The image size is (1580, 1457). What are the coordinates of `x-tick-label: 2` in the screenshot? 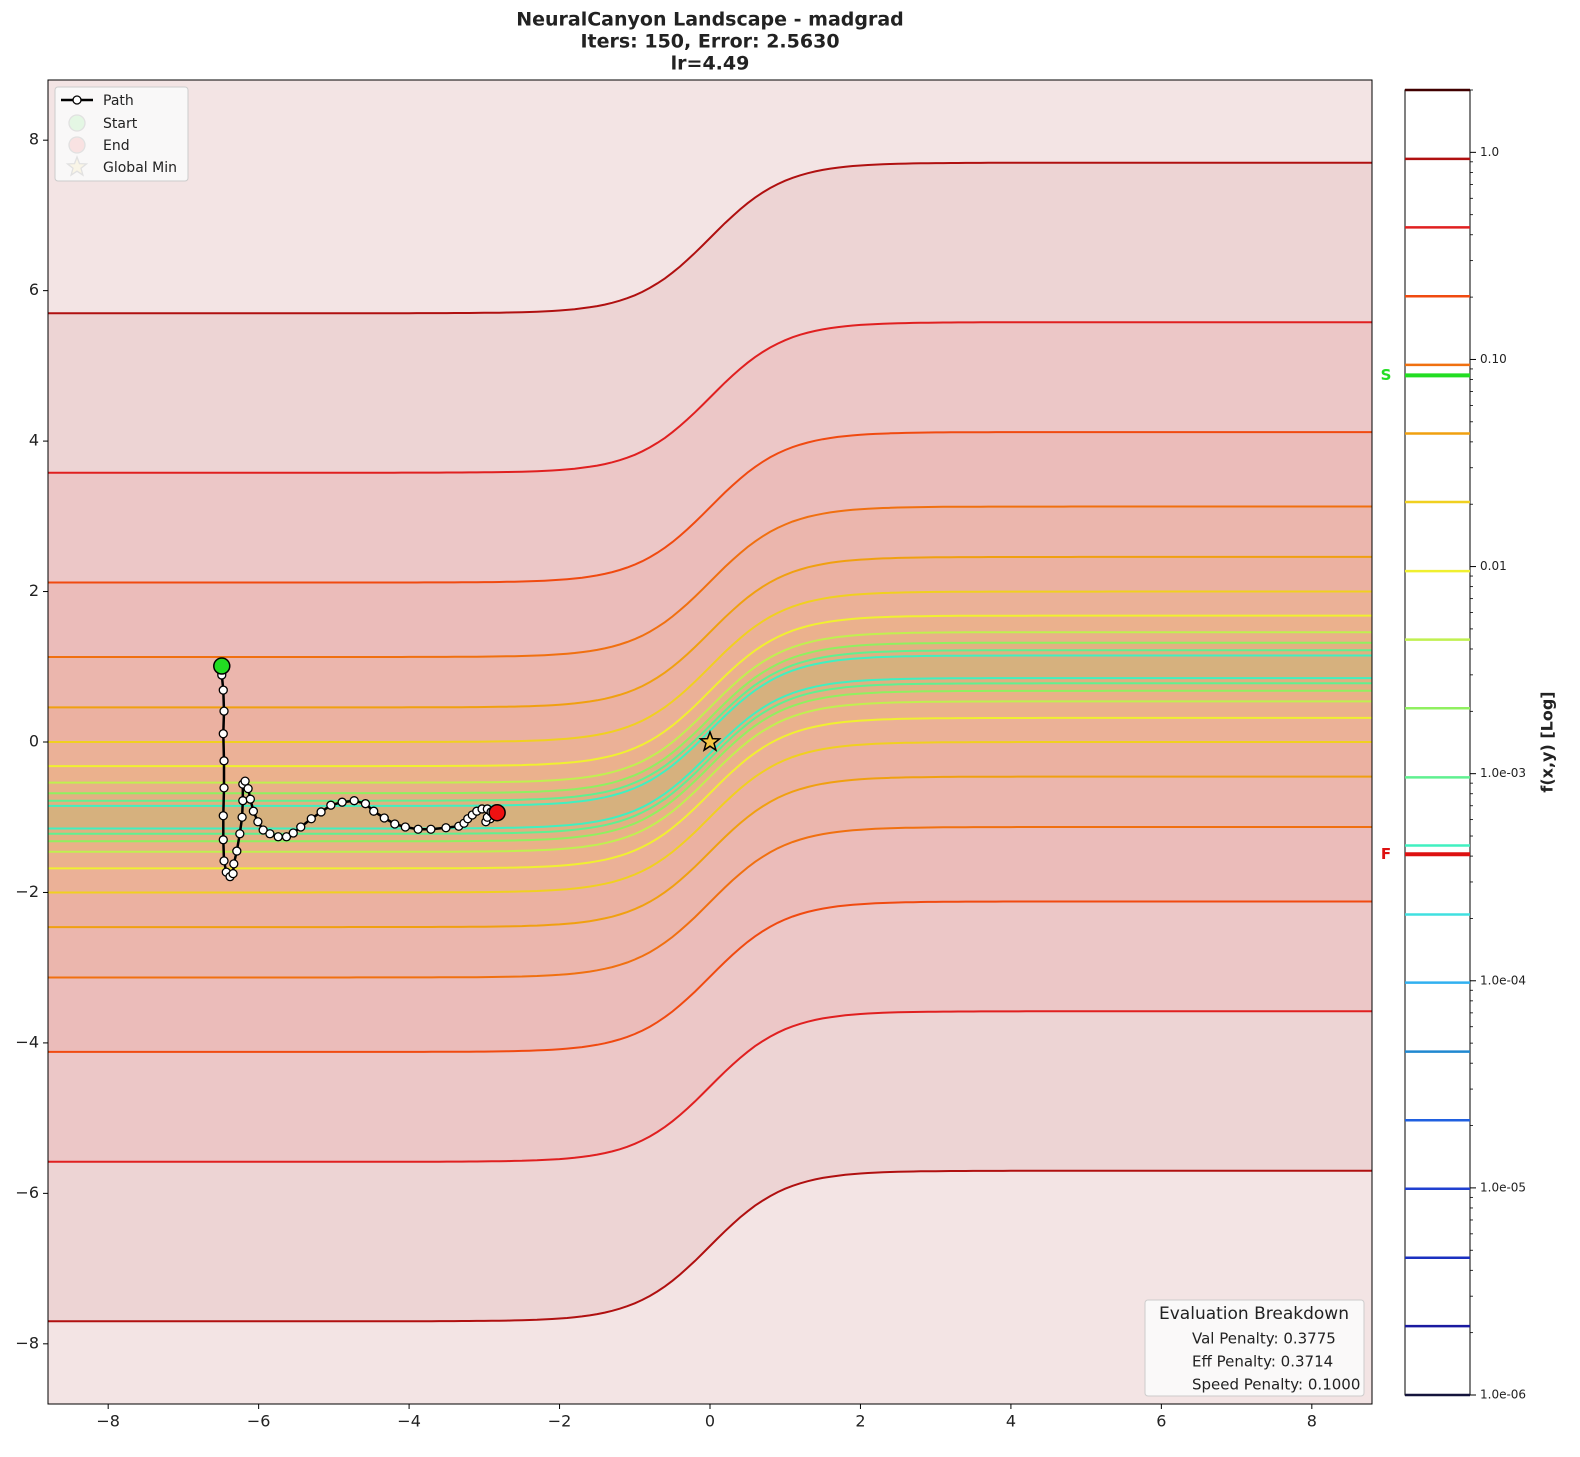 It's located at (860, 1421).